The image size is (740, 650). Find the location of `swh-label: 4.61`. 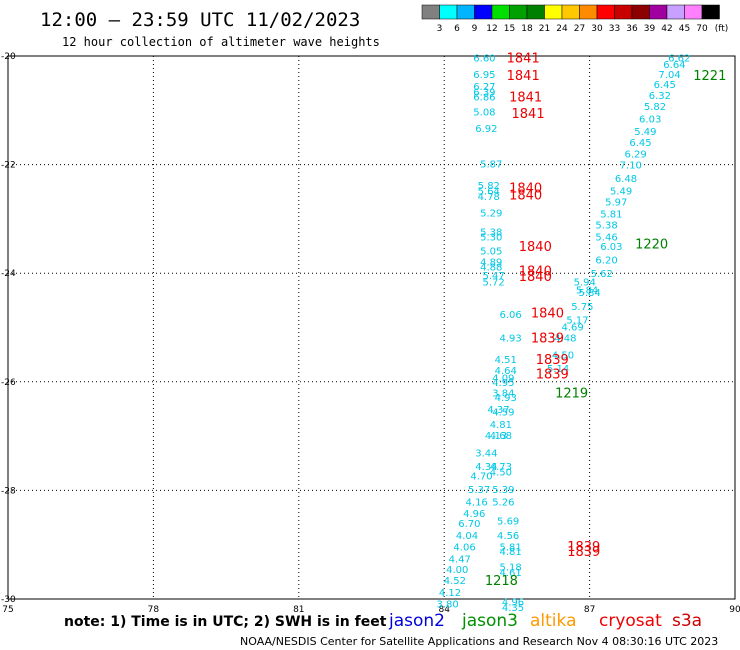

swh-label: 4.61 is located at coordinates (510, 573).